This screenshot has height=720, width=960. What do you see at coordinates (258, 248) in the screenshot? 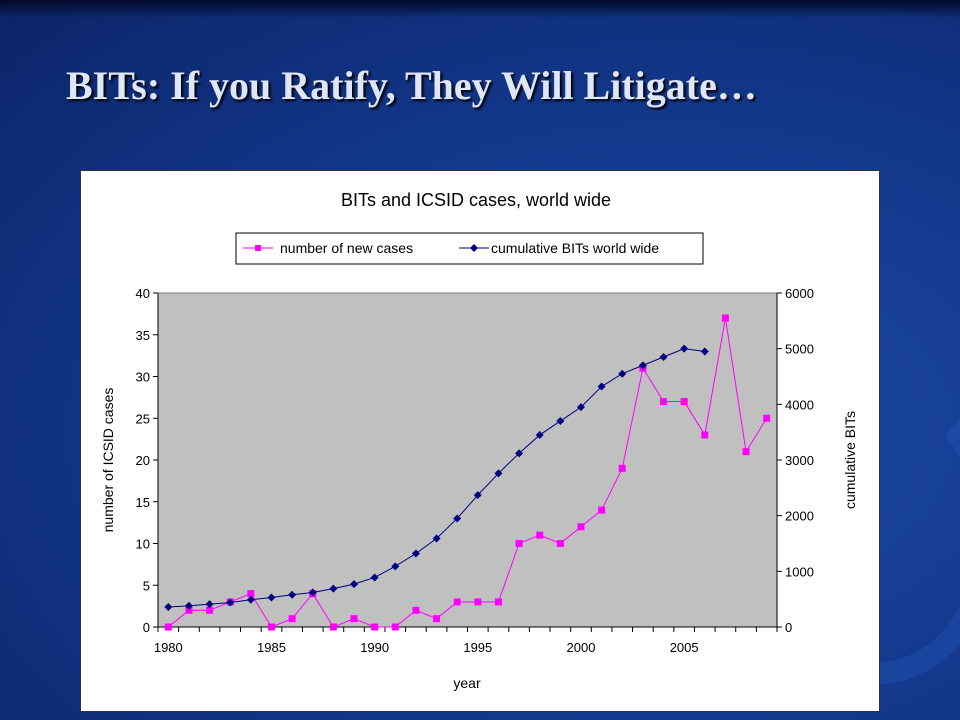
I see `legend-swatch-cases-marker` at bounding box center [258, 248].